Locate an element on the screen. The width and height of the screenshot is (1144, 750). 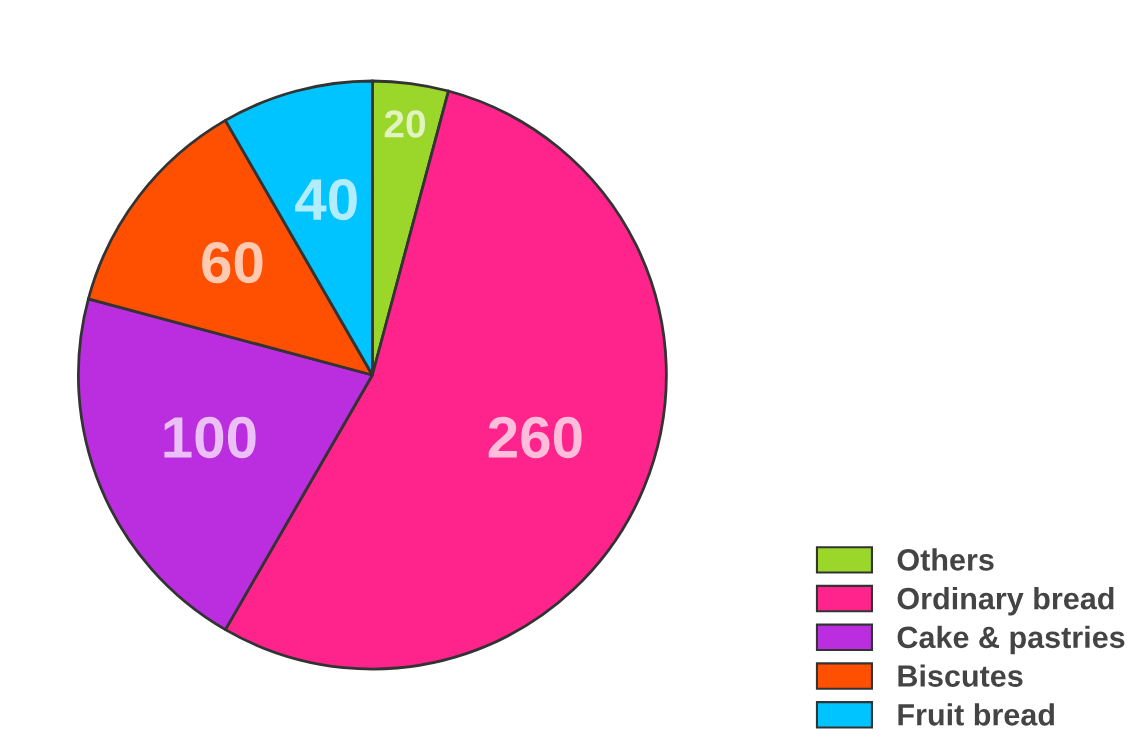
legend-label: Biscutes is located at coordinates (960, 675).